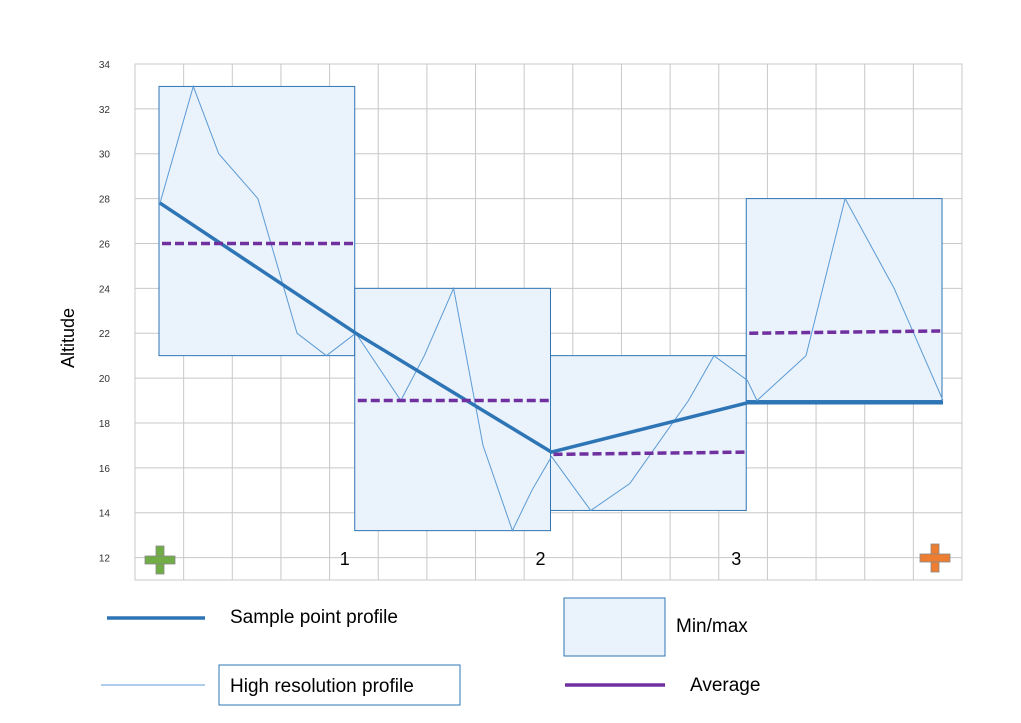 The width and height of the screenshot is (1021, 723). What do you see at coordinates (105, 65) in the screenshot?
I see `y-tick-label: 34` at bounding box center [105, 65].